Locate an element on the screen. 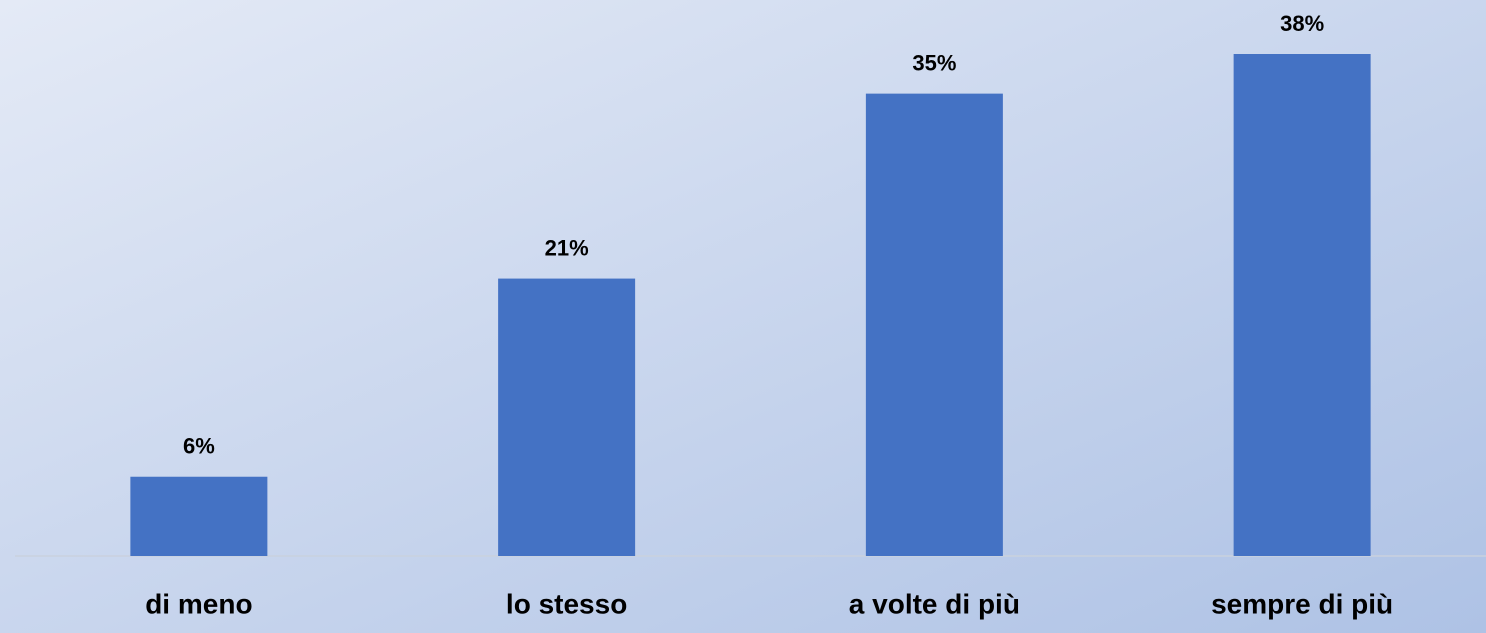  x-tick-label: a volte di più is located at coordinates (934, 603).